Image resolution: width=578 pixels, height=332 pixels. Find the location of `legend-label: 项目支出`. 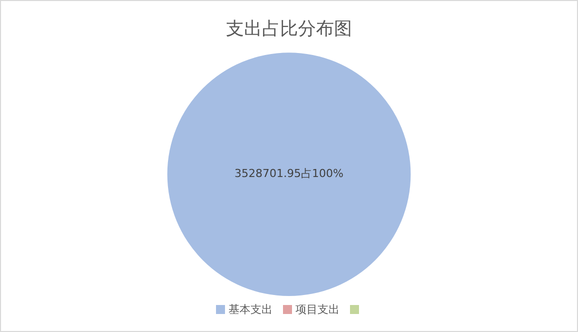

legend-label: 项目支出 is located at coordinates (318, 309).